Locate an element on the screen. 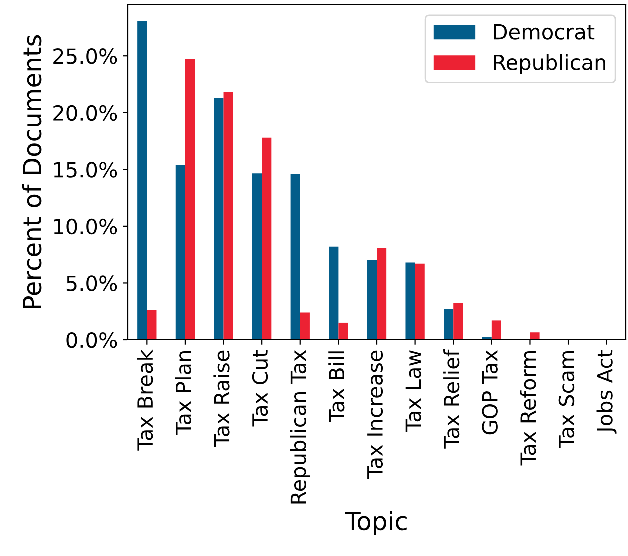  x-tick-label: Tax Cut is located at coordinates (260, 388).